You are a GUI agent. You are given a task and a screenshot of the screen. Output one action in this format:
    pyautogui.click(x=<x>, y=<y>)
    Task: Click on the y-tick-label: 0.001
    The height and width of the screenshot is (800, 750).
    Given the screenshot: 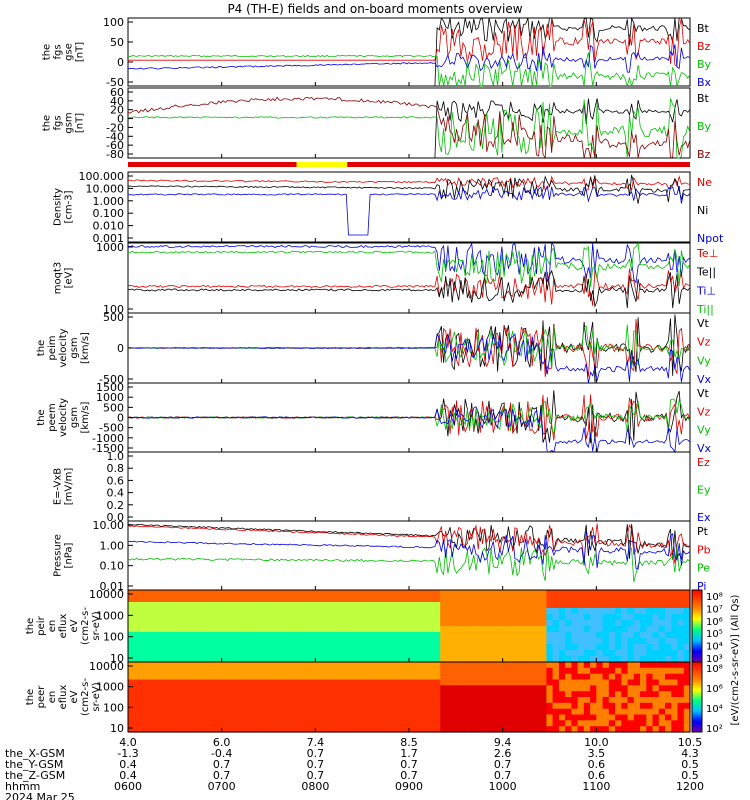 What is the action you would take?
    pyautogui.click(x=109, y=238)
    